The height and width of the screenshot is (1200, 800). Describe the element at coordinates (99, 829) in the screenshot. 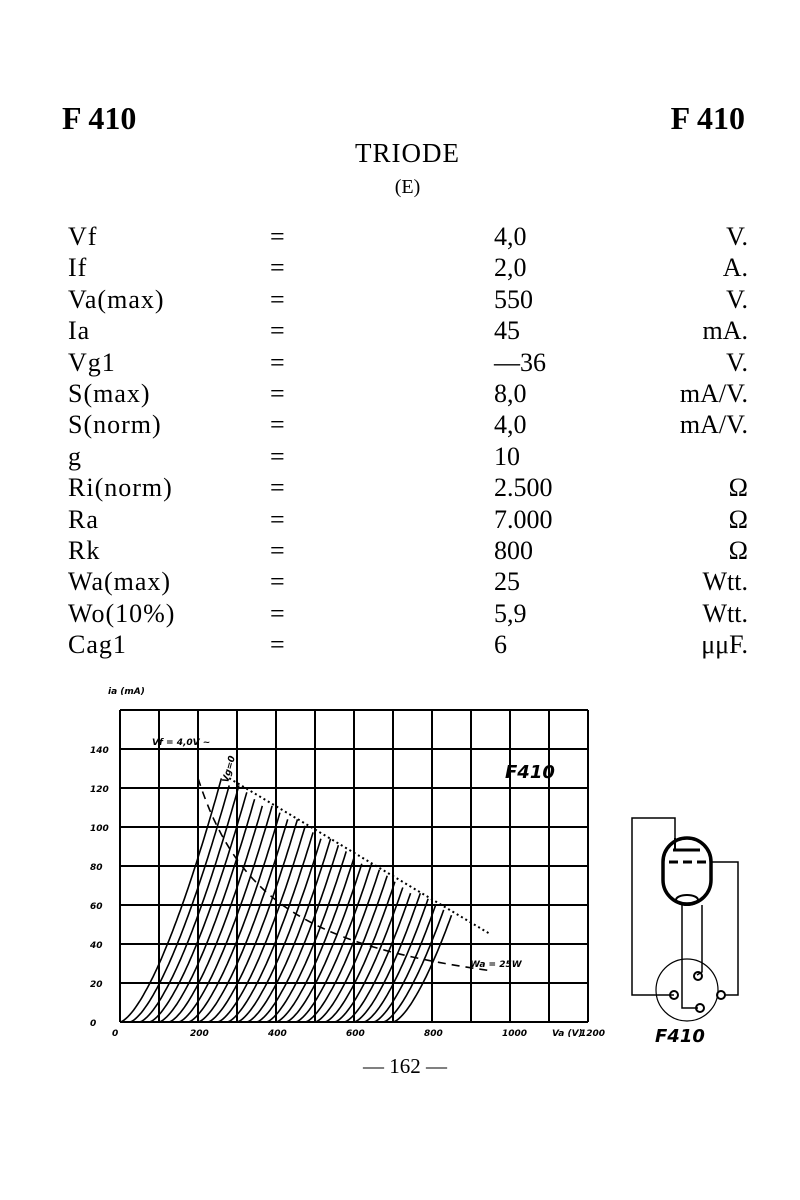

I see `y-tick-label: 100` at that location.